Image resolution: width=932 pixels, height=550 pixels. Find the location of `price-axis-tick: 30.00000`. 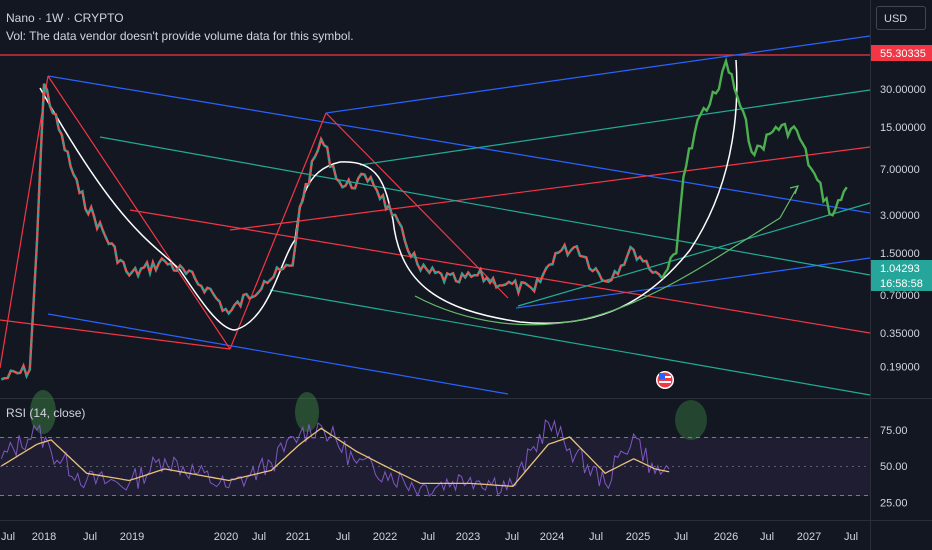

price-axis-tick: 30.00000 is located at coordinates (903, 90).